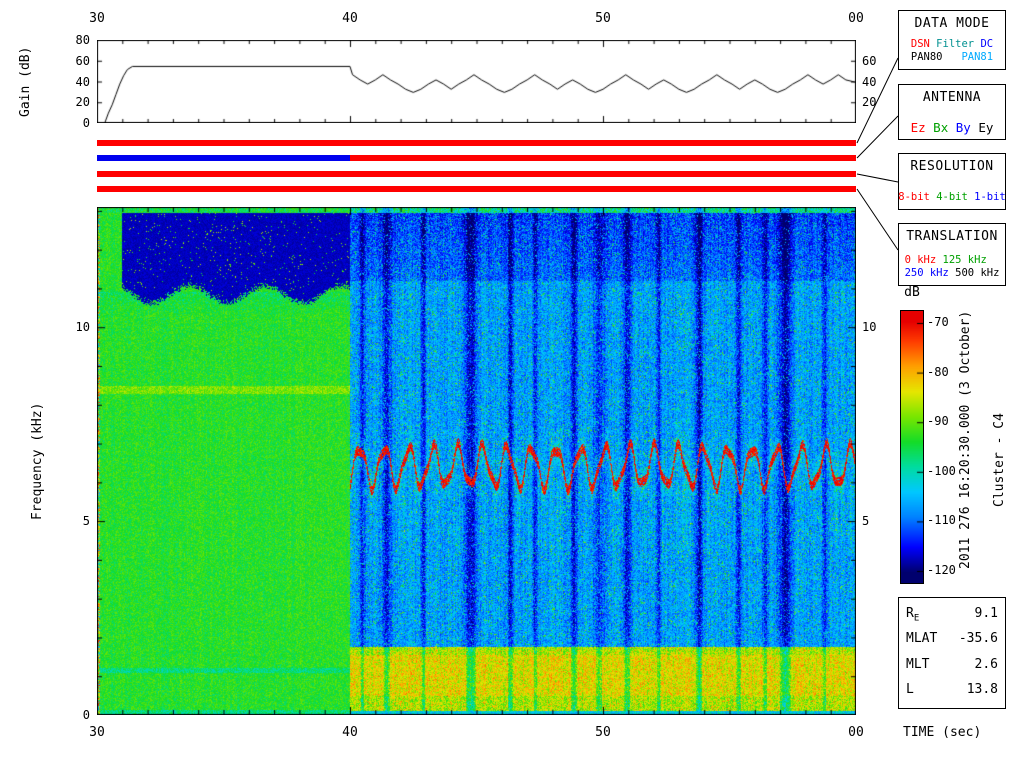 This screenshot has height=768, width=1024. What do you see at coordinates (974, 273) in the screenshot?
I see `legend-item: 500 kHz` at bounding box center [974, 273].